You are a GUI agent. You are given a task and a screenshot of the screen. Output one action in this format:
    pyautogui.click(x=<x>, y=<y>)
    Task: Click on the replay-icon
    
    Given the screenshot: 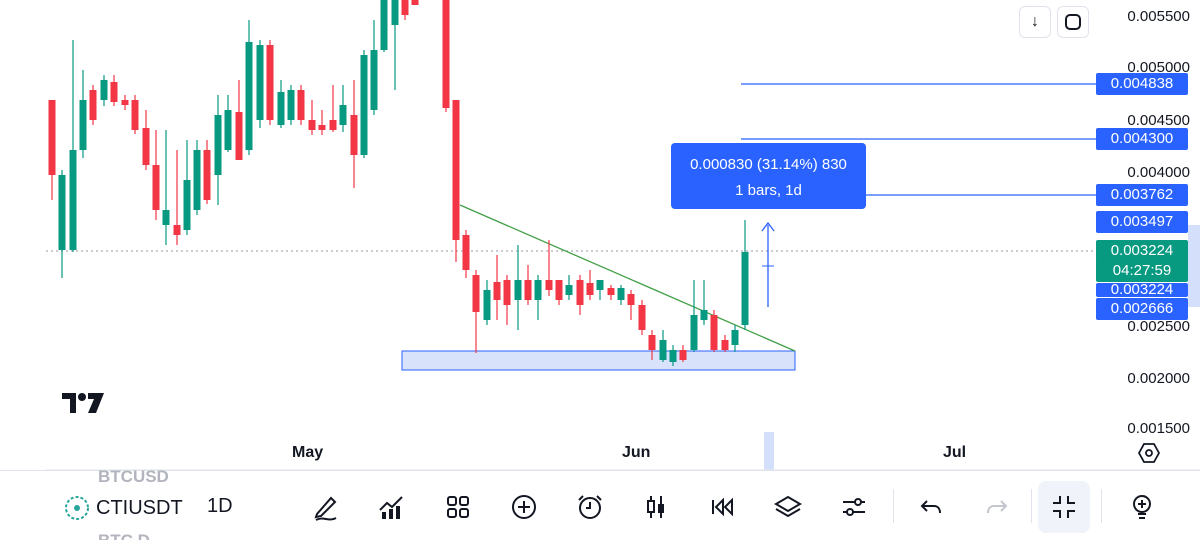 What is the action you would take?
    pyautogui.click(x=722, y=507)
    